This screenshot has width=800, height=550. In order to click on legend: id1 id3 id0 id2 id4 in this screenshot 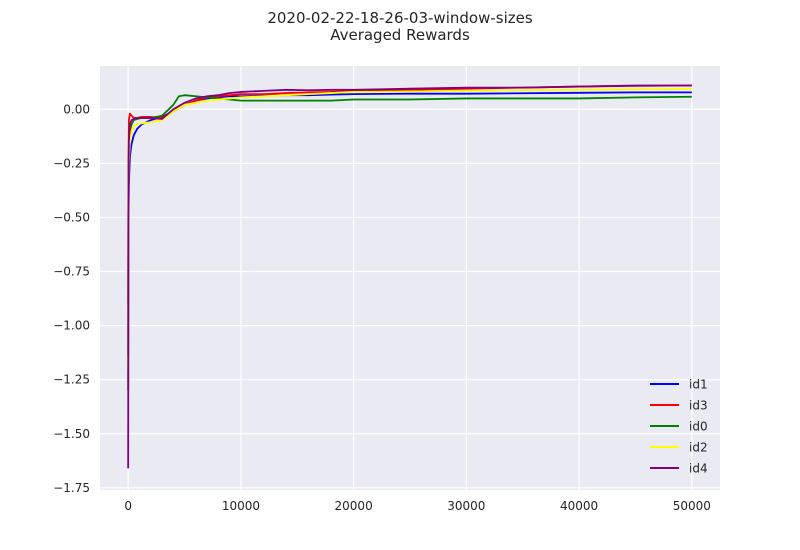, I will do `click(679, 427)`.